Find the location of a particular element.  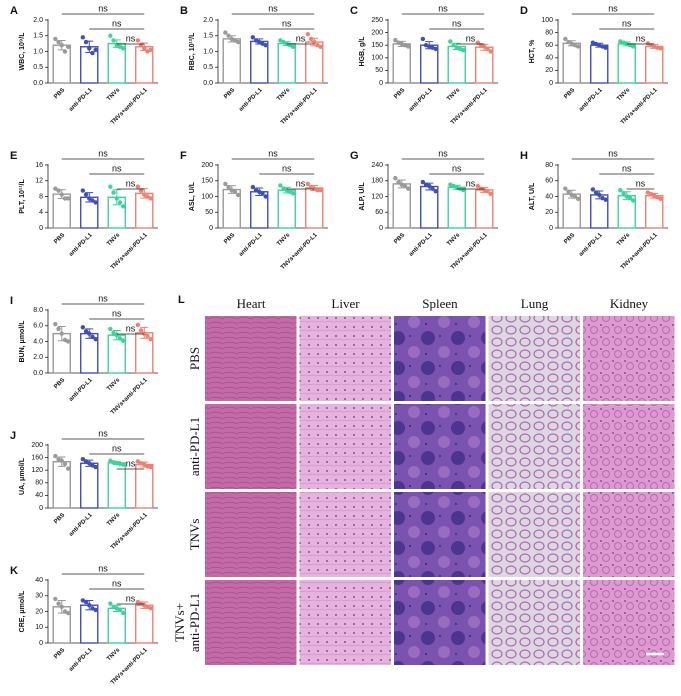

column-label: Kidney is located at coordinates (629, 303).